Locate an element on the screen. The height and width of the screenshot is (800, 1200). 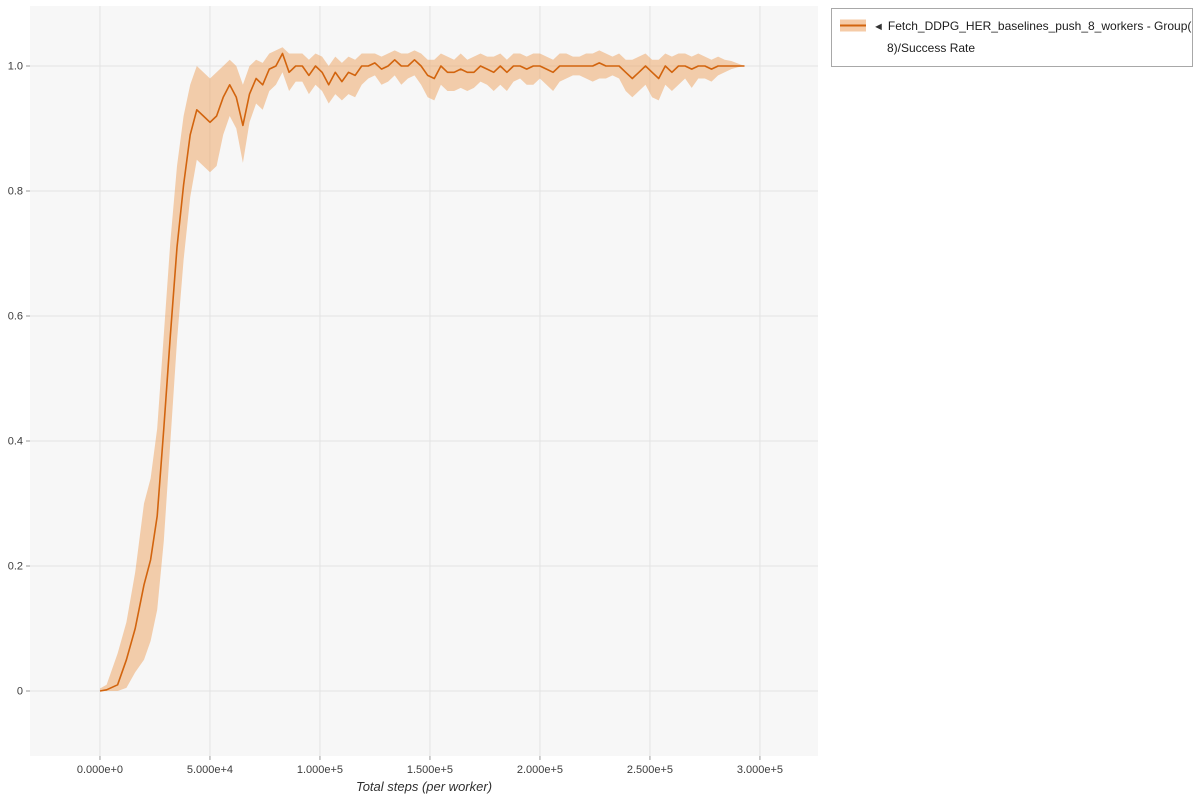
x-tick-label: 1.500e+5 is located at coordinates (430, 770).